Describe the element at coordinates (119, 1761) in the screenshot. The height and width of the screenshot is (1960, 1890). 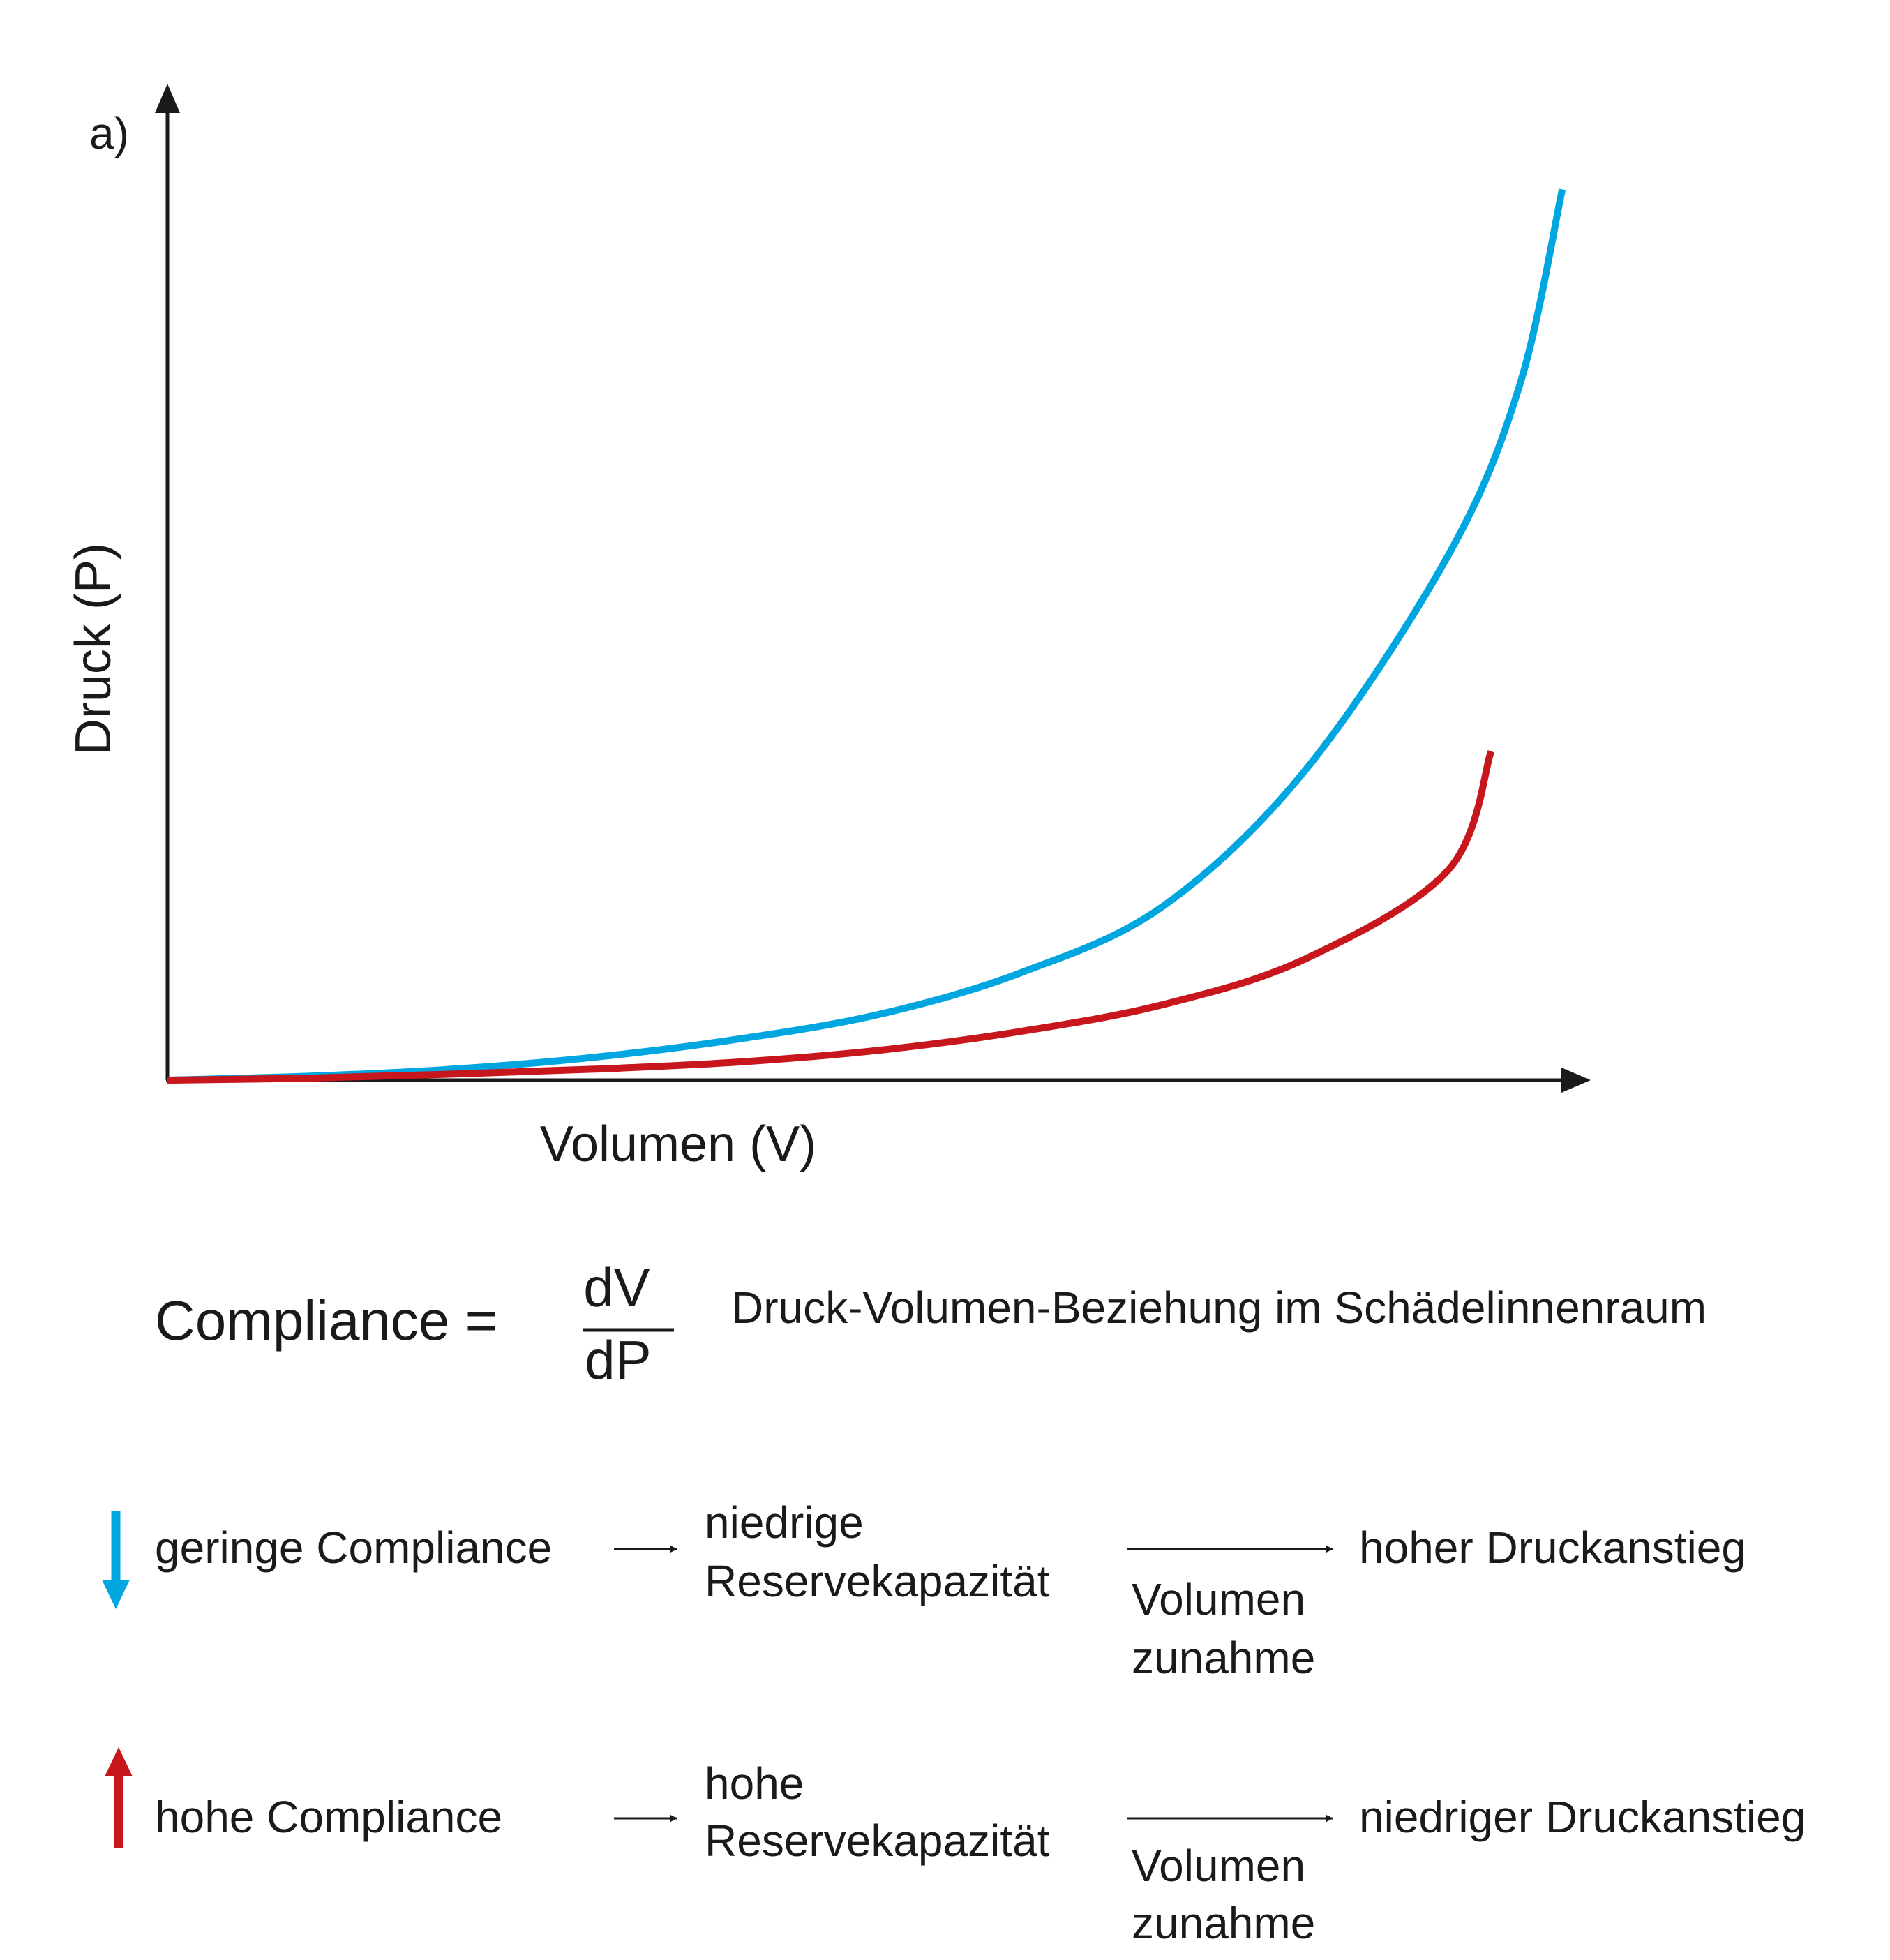
I see `red-up-arrow-icon` at that location.